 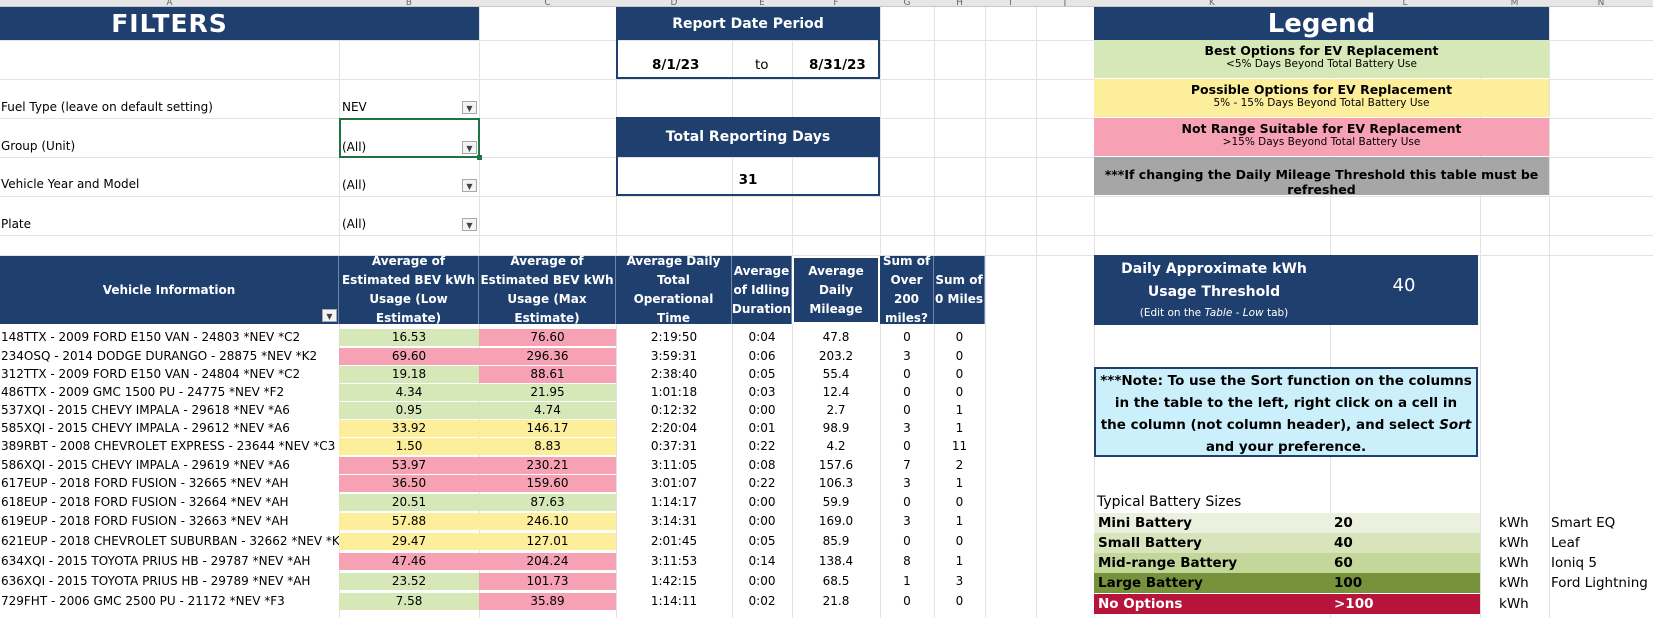 I want to click on fill-handle, so click(x=479, y=157).